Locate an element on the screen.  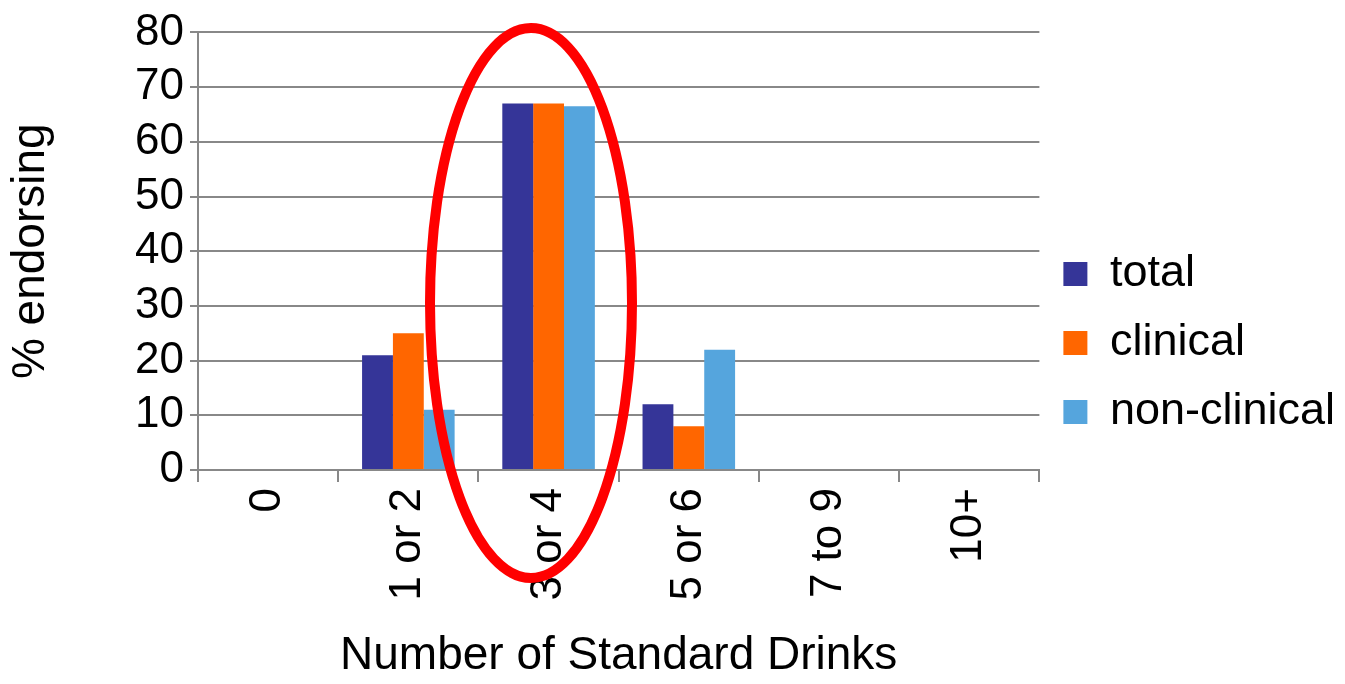
y-tick-label: 30 is located at coordinates (159, 303).